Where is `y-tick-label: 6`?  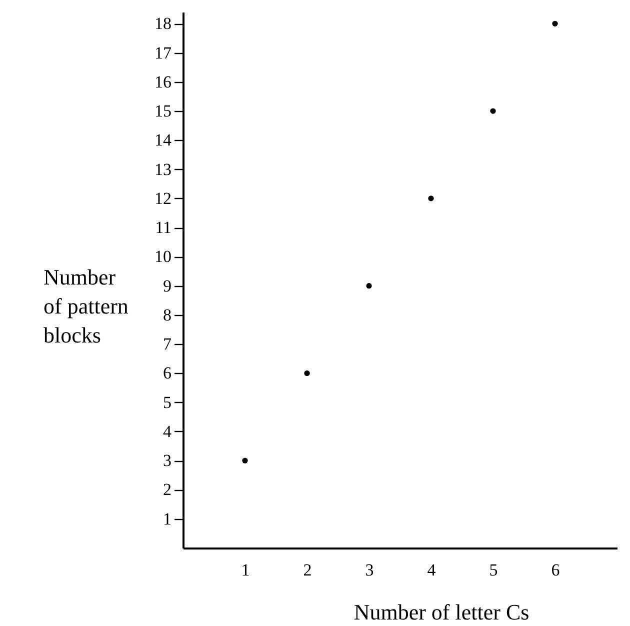
y-tick-label: 6 is located at coordinates (167, 373).